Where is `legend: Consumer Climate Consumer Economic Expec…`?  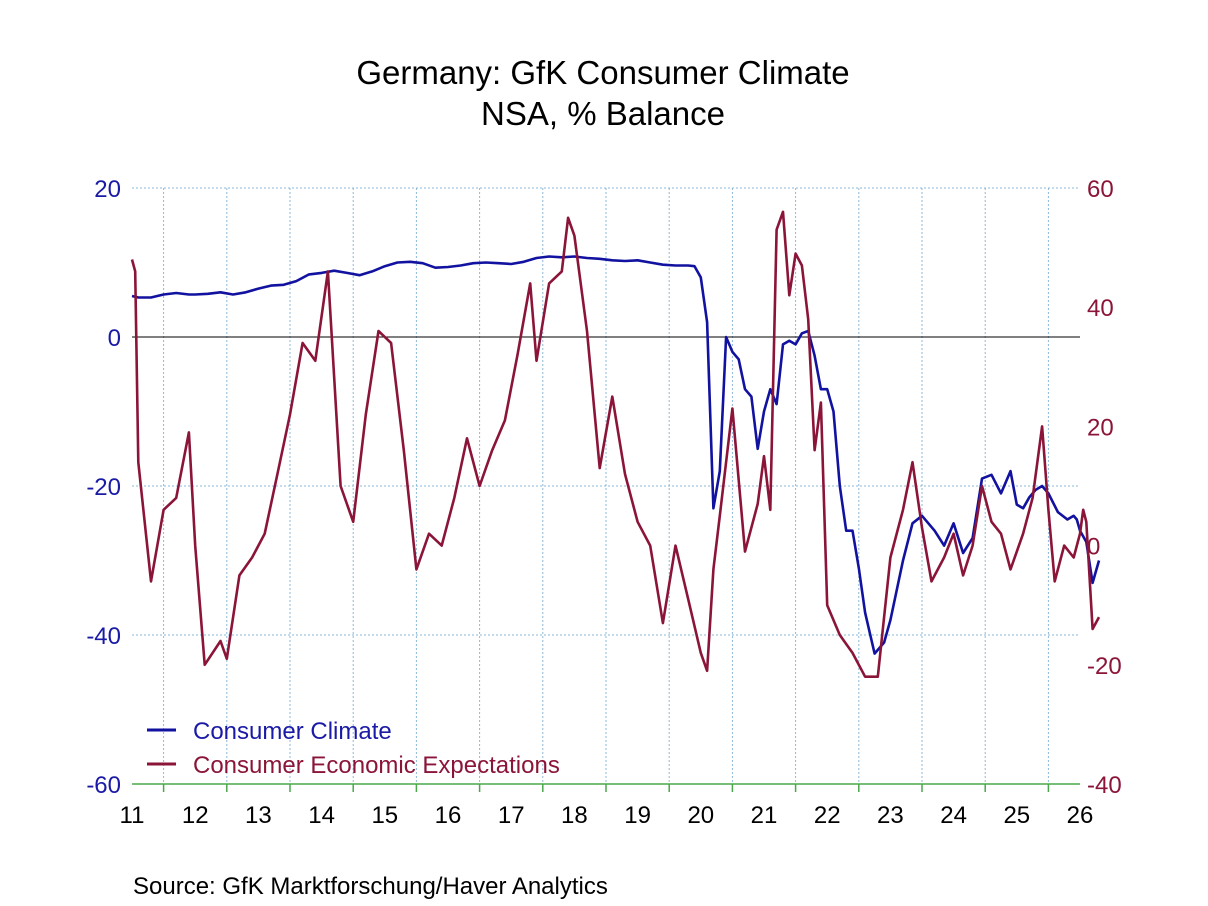
legend: Consumer Climate Consumer Economic Expec… is located at coordinates (353, 748).